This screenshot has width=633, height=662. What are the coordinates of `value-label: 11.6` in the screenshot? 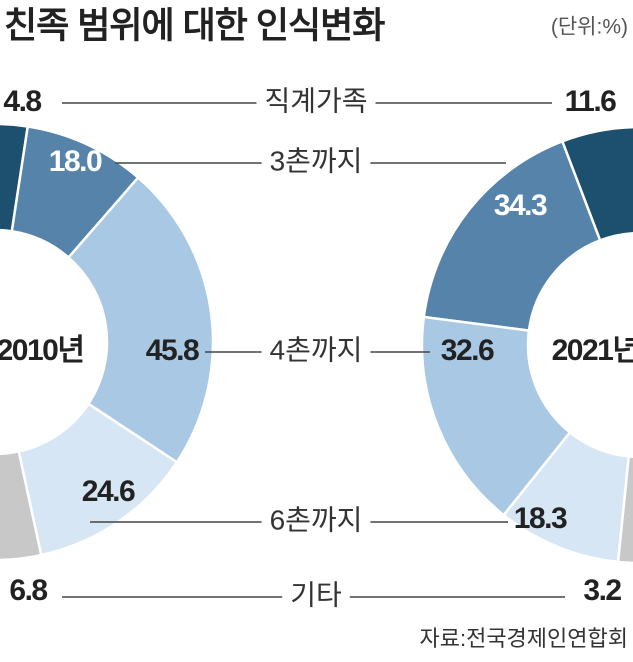 It's located at (591, 101).